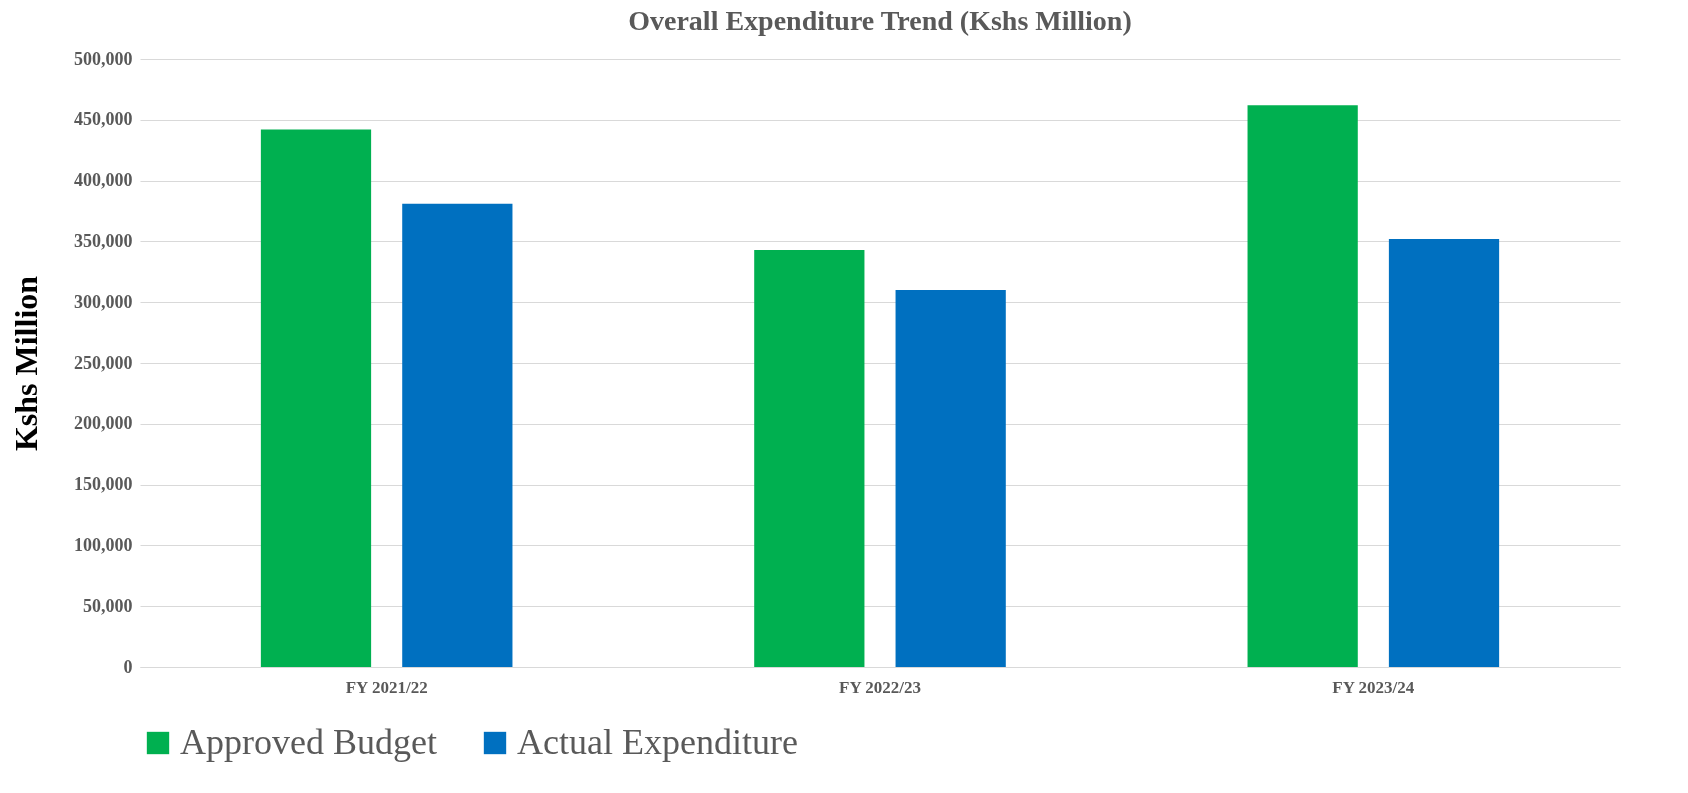 This screenshot has height=793, width=1688. I want to click on y-tick-label: 300,000, so click(103, 301).